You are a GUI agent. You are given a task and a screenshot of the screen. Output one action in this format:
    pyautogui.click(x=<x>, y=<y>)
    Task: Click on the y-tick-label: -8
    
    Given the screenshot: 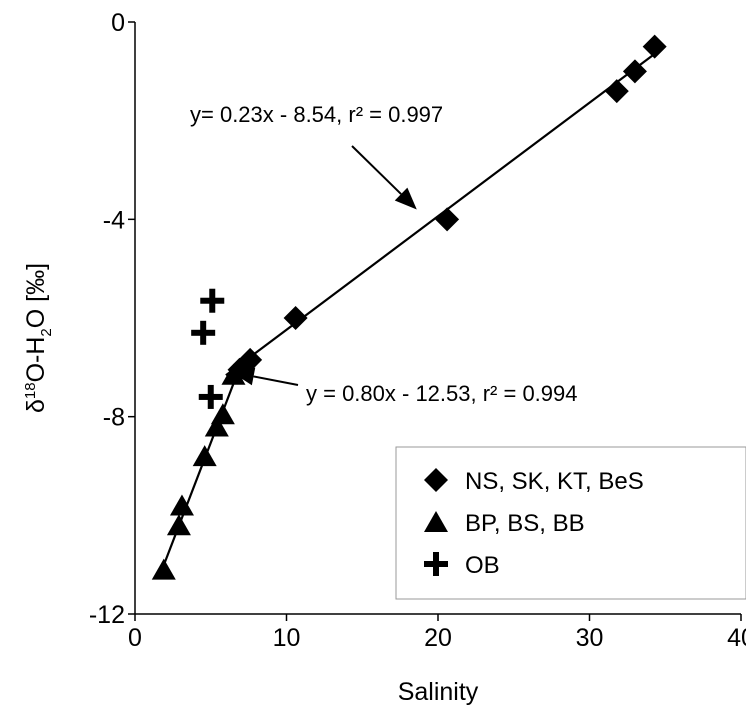 What is the action you would take?
    pyautogui.click(x=114, y=418)
    